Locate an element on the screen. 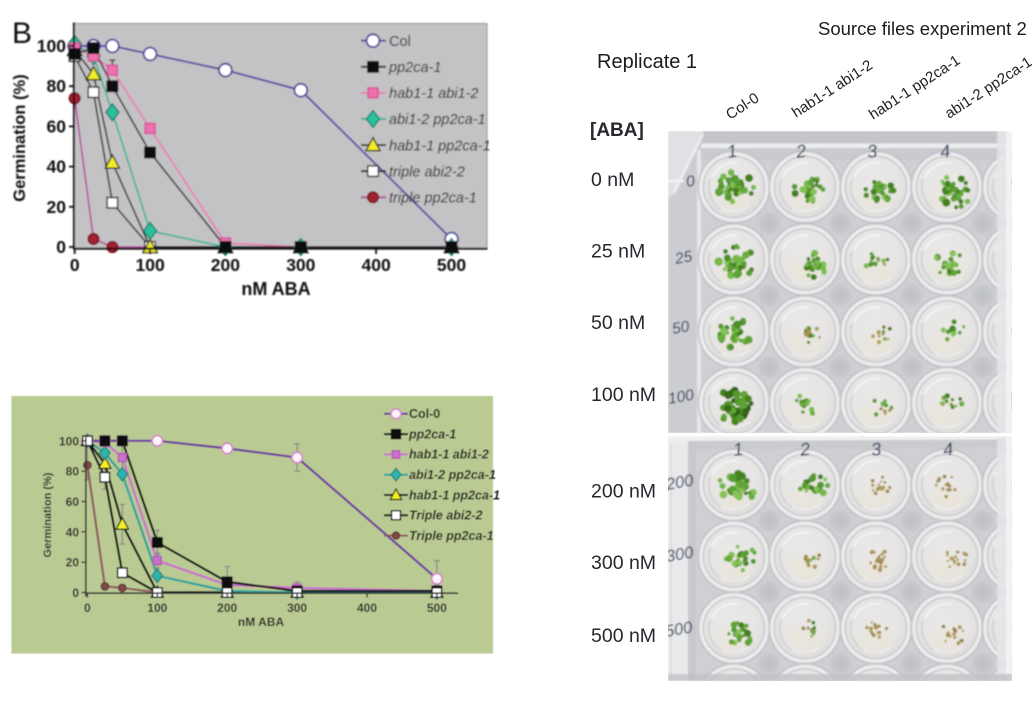  svg-text: 500 nM is located at coordinates (623, 636).